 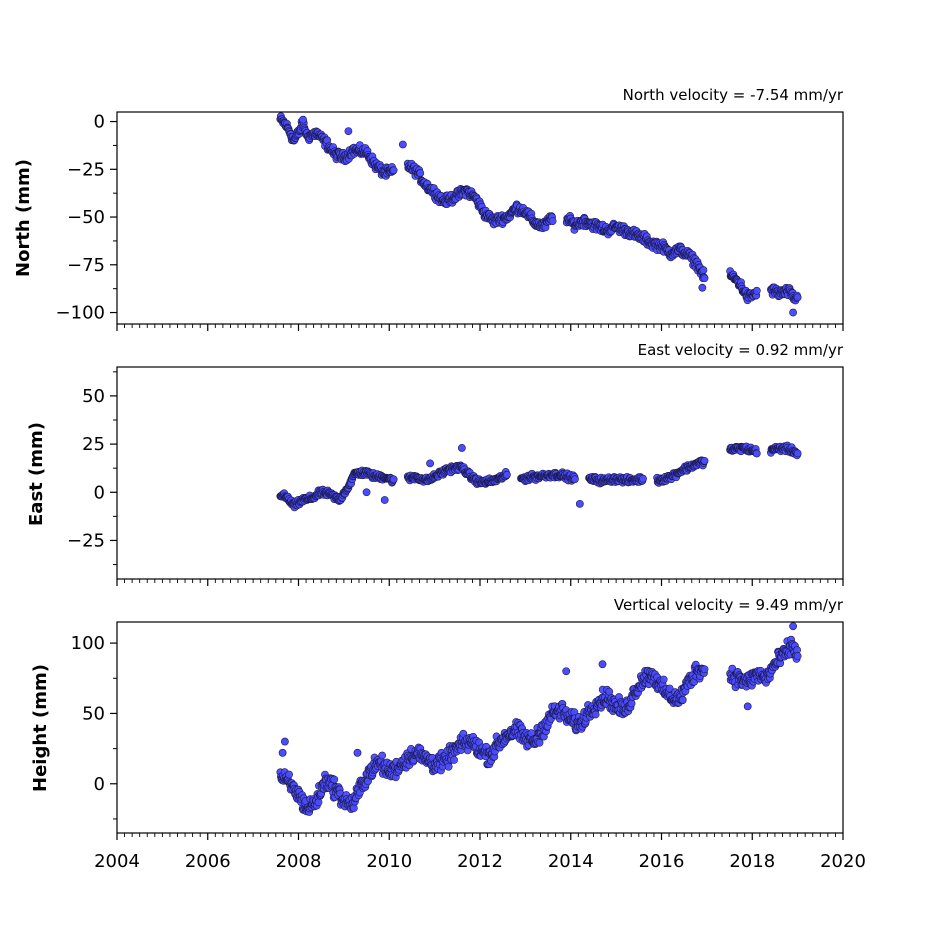 What do you see at coordinates (299, 861) in the screenshot?
I see `height-x-tick-label: 2008` at bounding box center [299, 861].